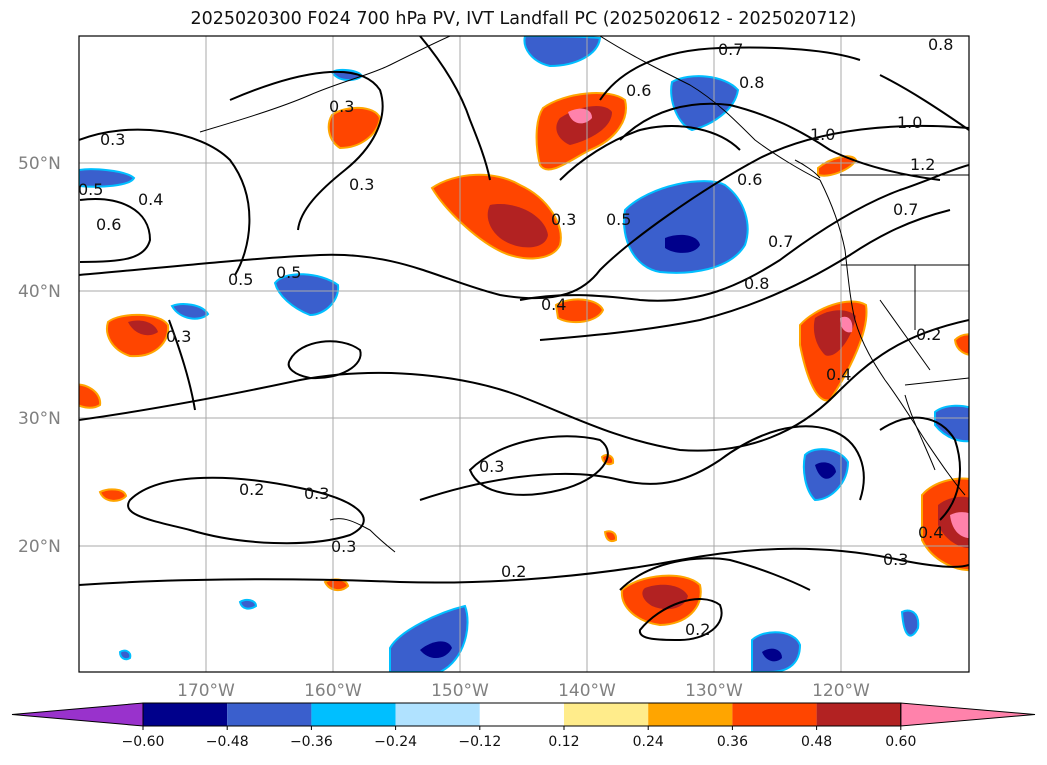 Image resolution: width=1047 pixels, height=765 pixels. What do you see at coordinates (522, 714) in the screenshot?
I see `colorbar-outline` at bounding box center [522, 714].